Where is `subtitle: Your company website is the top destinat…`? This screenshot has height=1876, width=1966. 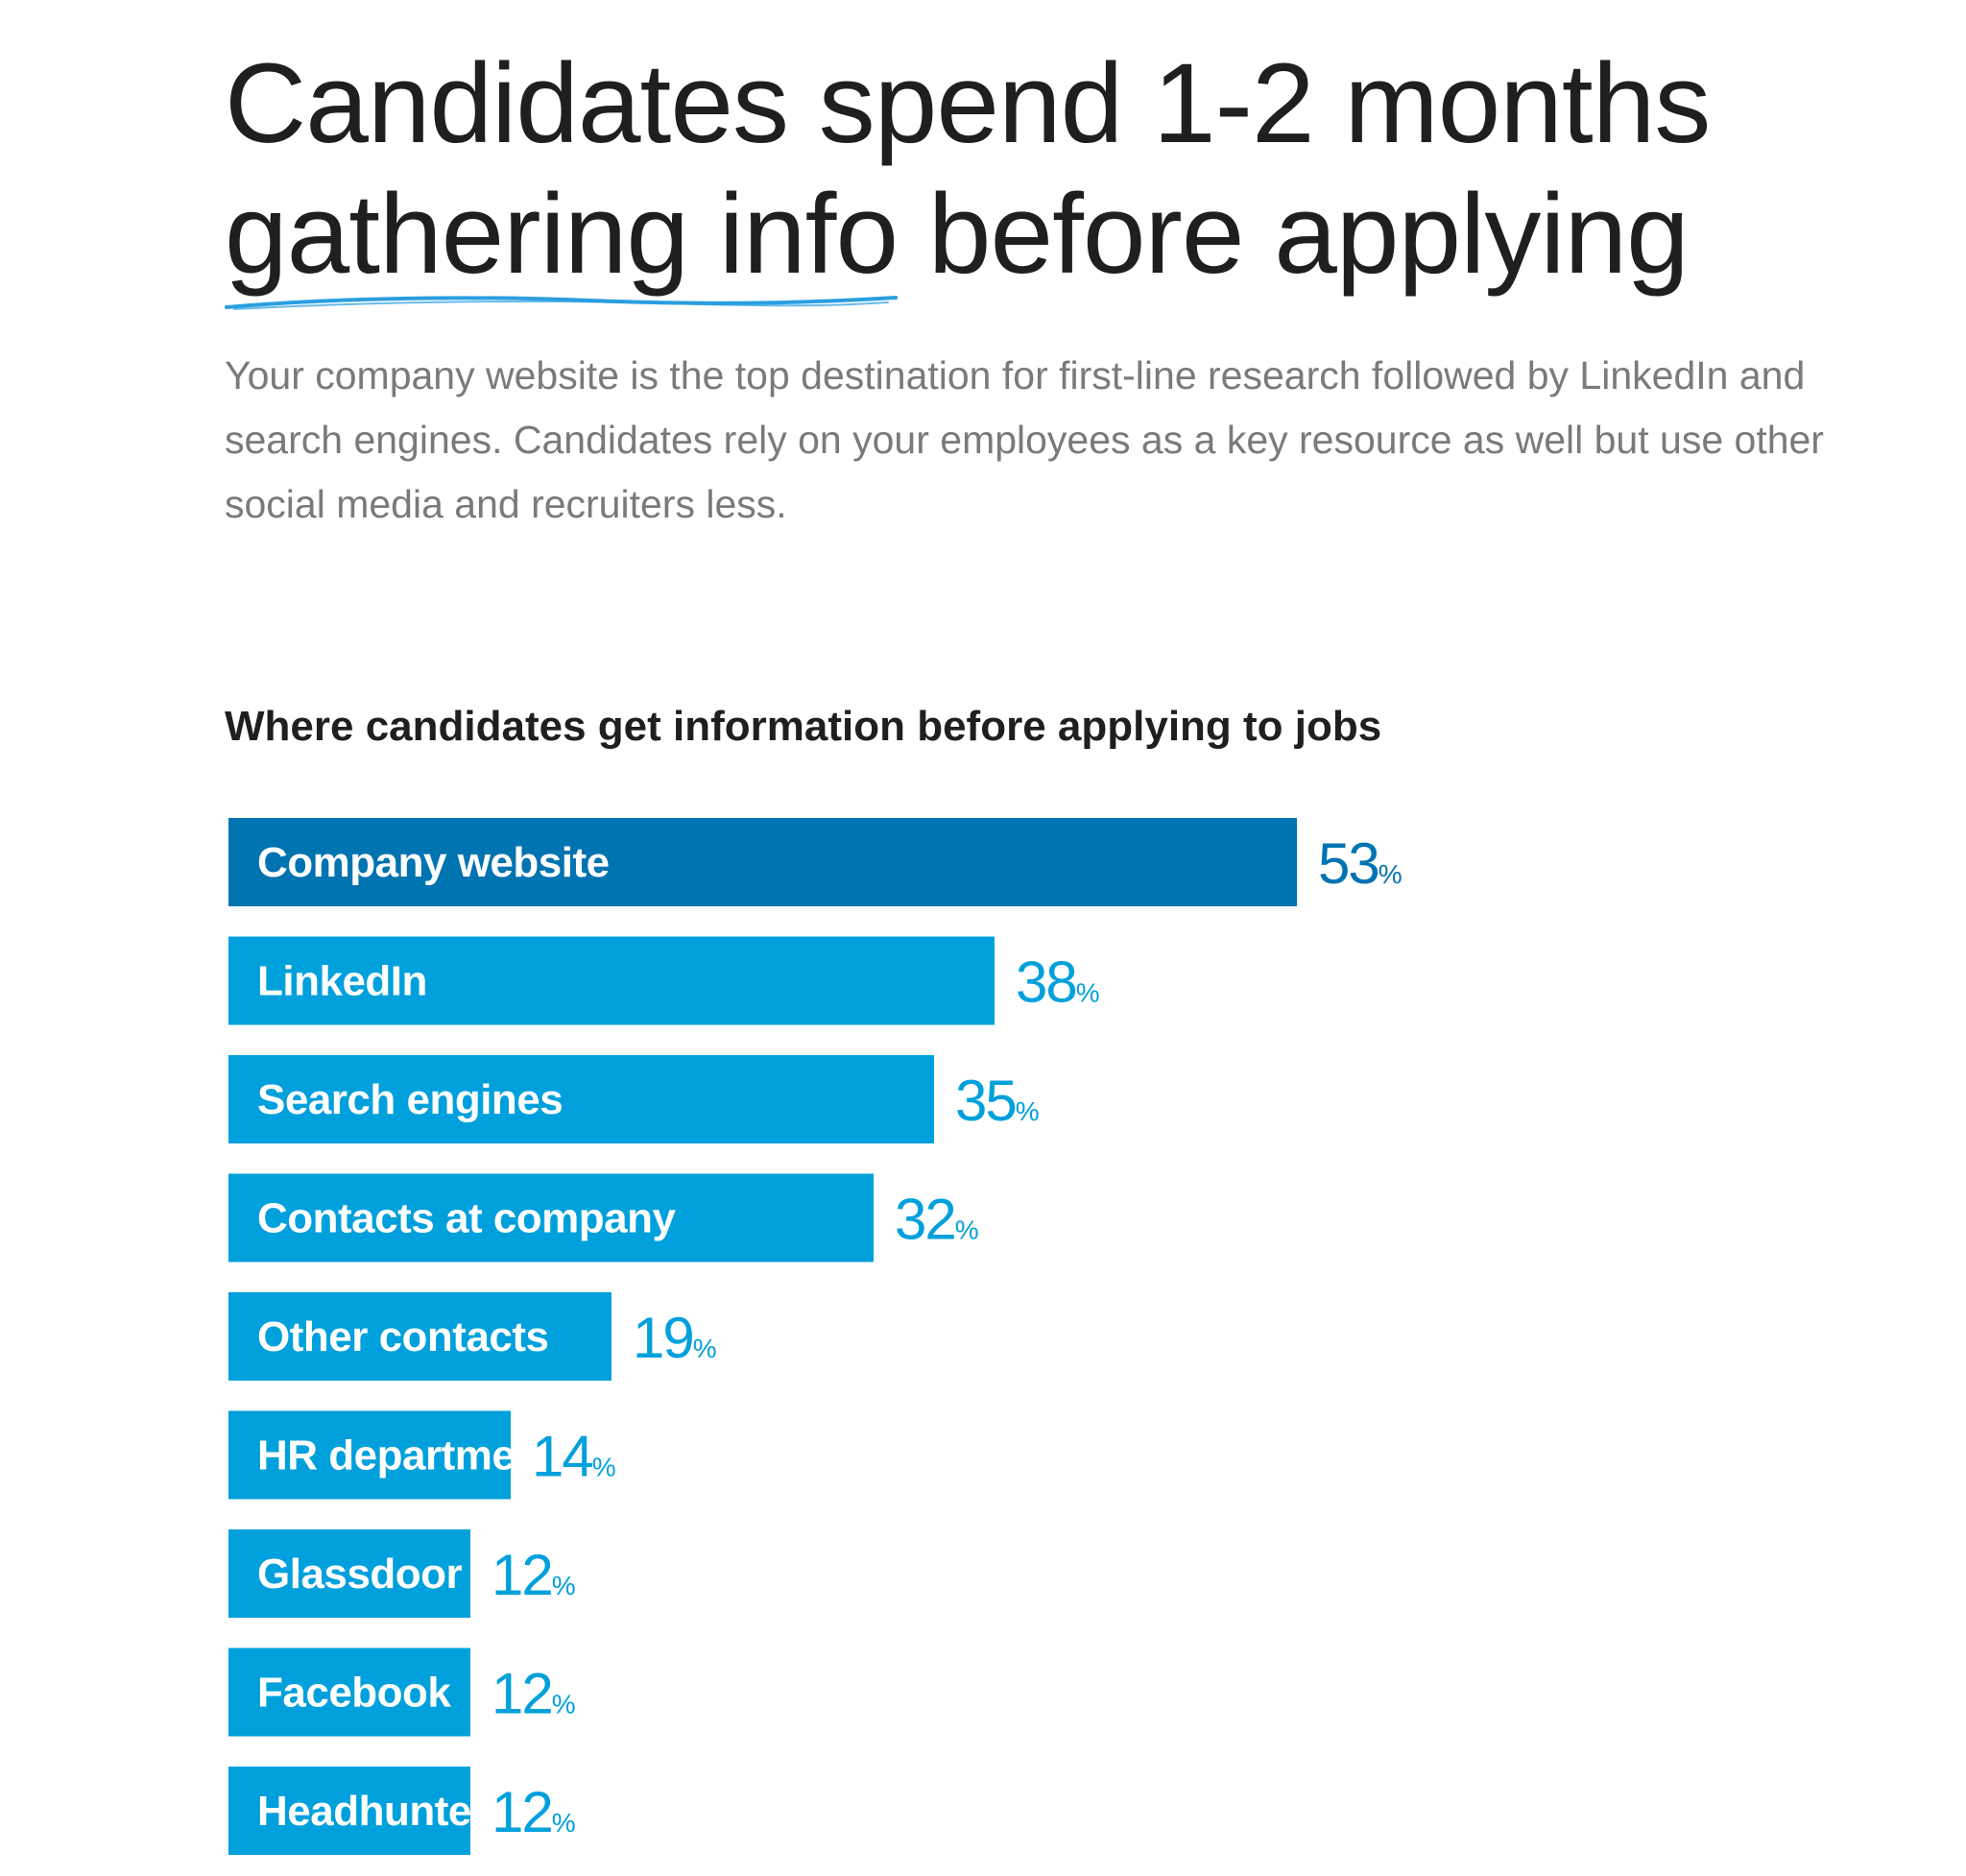
subtitle: Your company website is the top destinat… is located at coordinates (1024, 440).